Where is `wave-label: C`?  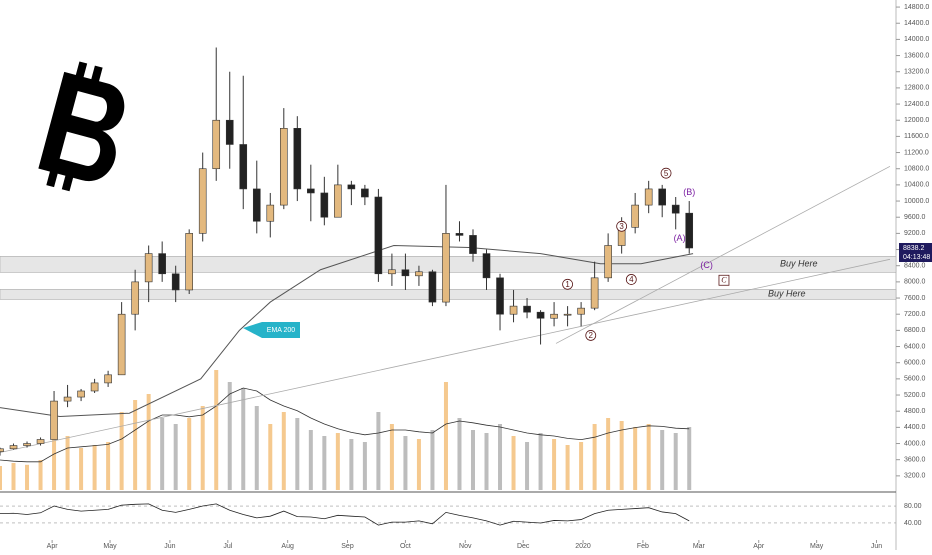 wave-label: C is located at coordinates (724, 280).